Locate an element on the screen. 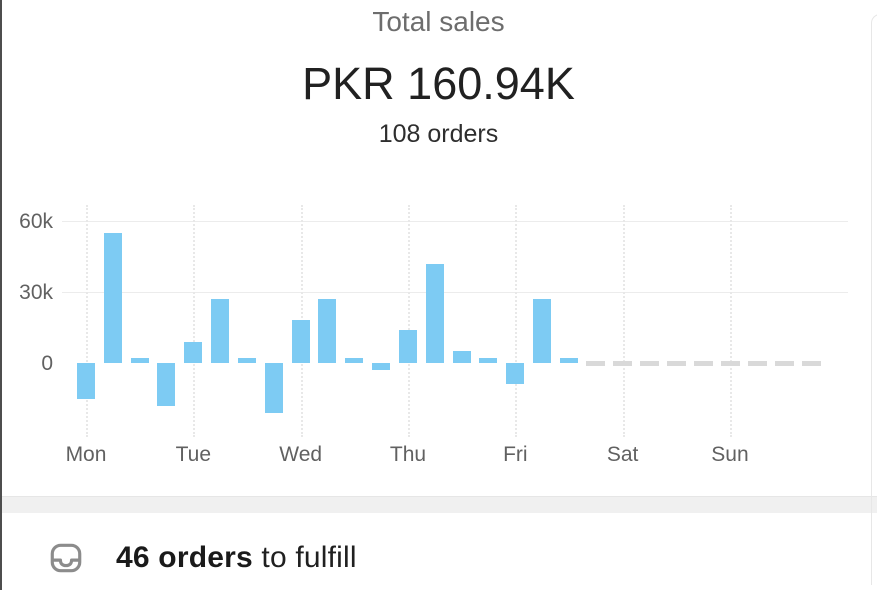  x-tick-label-sat: Sat is located at coordinates (622, 454).